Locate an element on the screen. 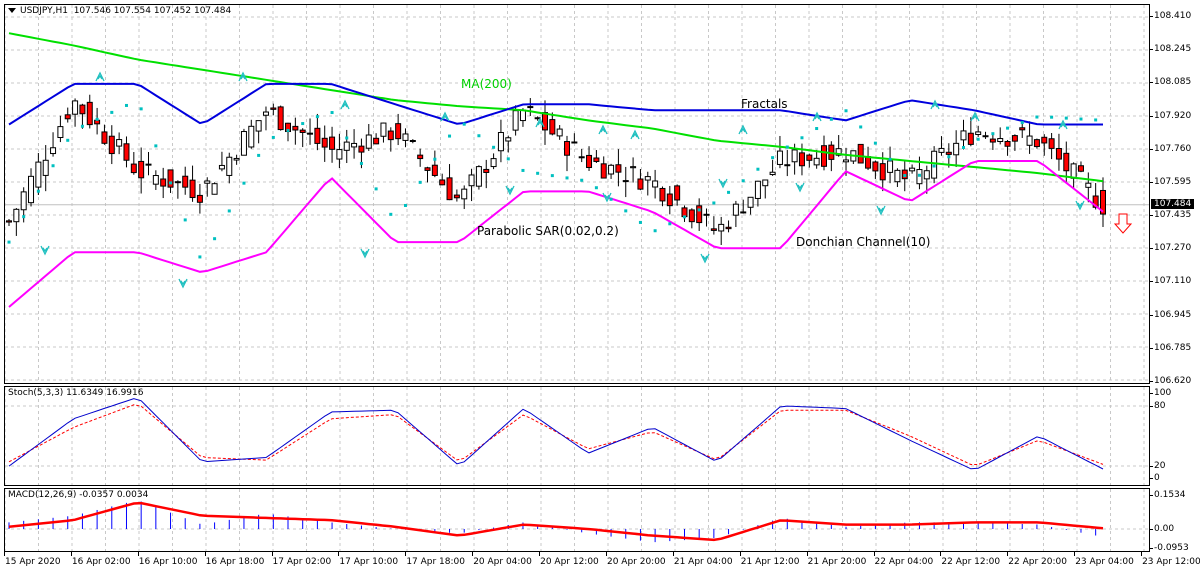 The width and height of the screenshot is (1200, 575). current-price-badge: 107.484 is located at coordinates (1173, 203).